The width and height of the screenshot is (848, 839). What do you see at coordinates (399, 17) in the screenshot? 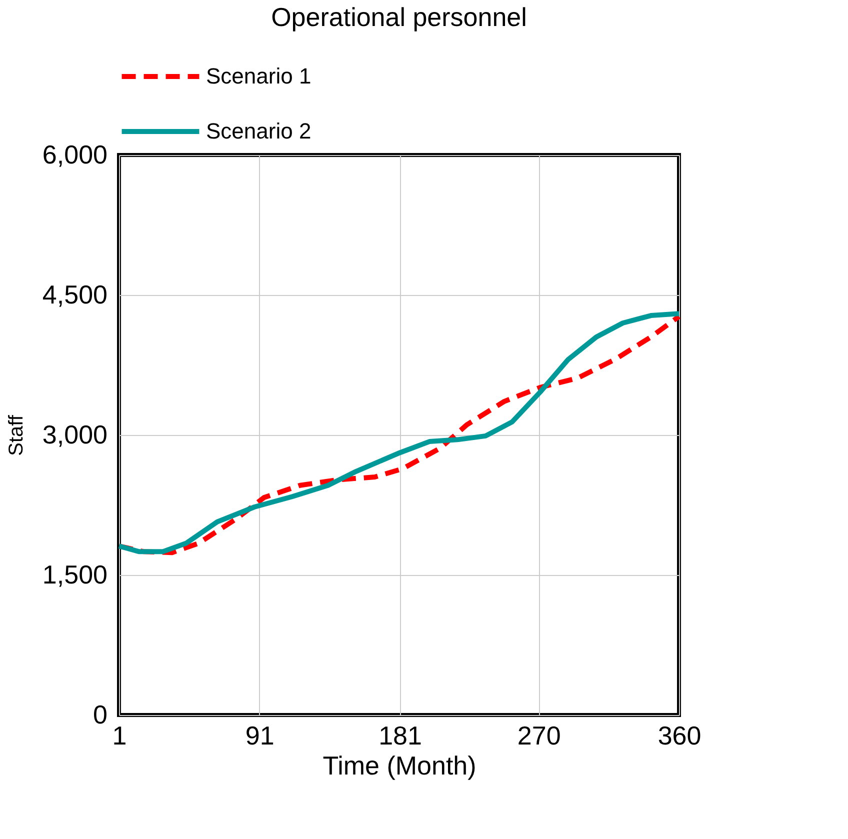
I see `chart-title: Operational personnel` at bounding box center [399, 17].